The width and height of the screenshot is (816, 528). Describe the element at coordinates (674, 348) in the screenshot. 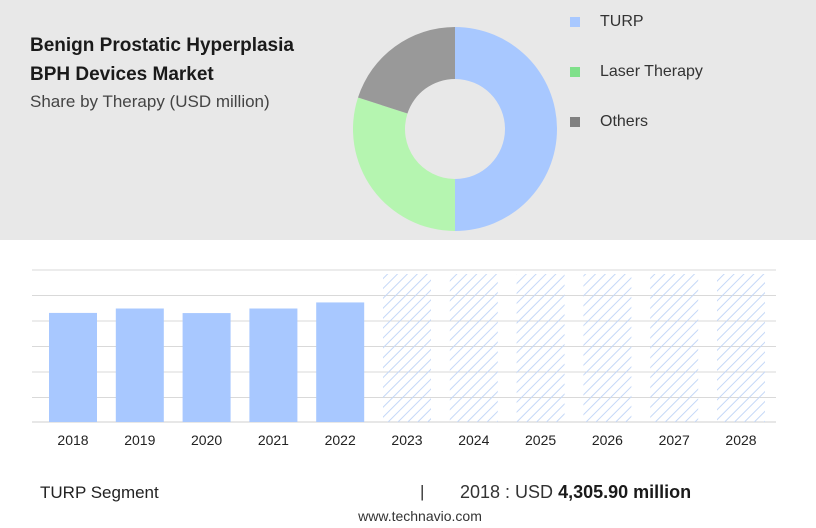

I see `forecast-bar-2027` at that location.